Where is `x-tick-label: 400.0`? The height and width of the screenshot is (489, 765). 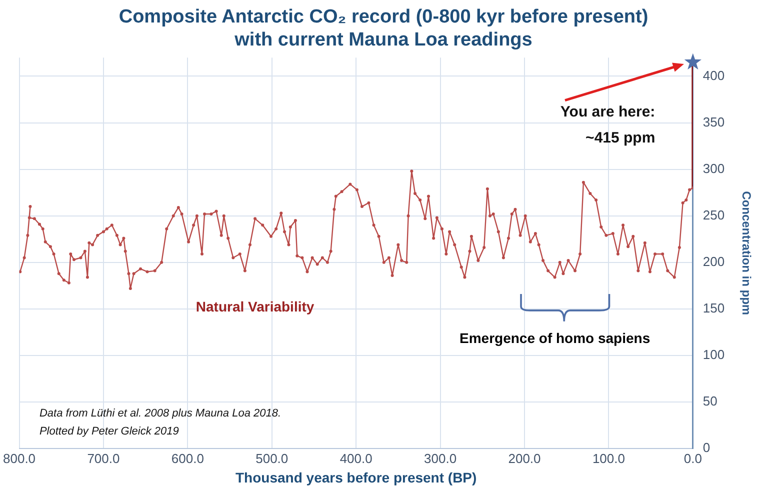
x-tick-label: 400.0 is located at coordinates (356, 458).